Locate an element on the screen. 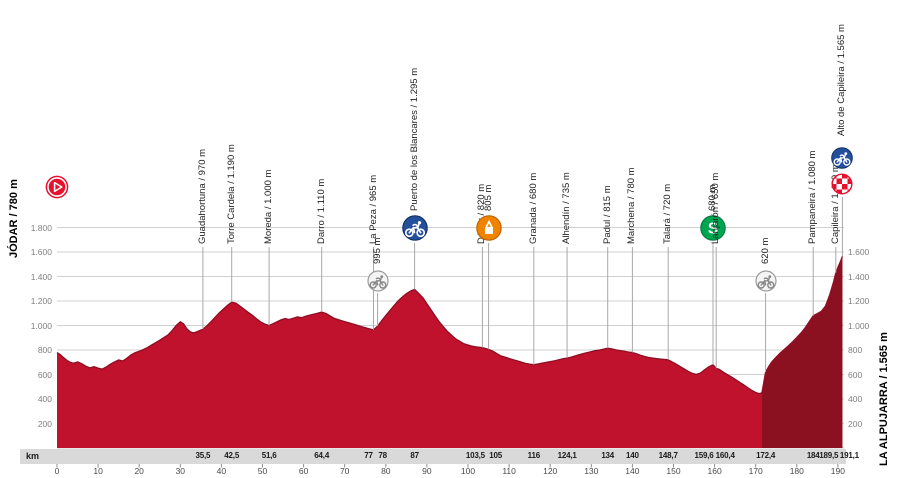 The height and width of the screenshot is (478, 915). waypoint-label: Alto de Capileira / 1.565 m is located at coordinates (842, 80).